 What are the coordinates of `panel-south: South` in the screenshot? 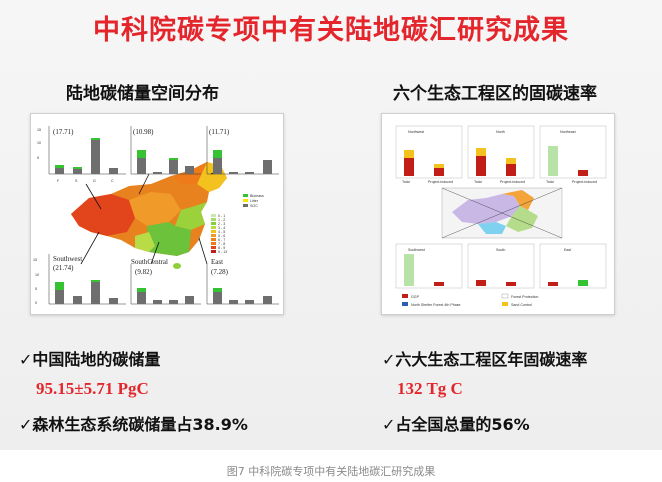 It's located at (501, 266).